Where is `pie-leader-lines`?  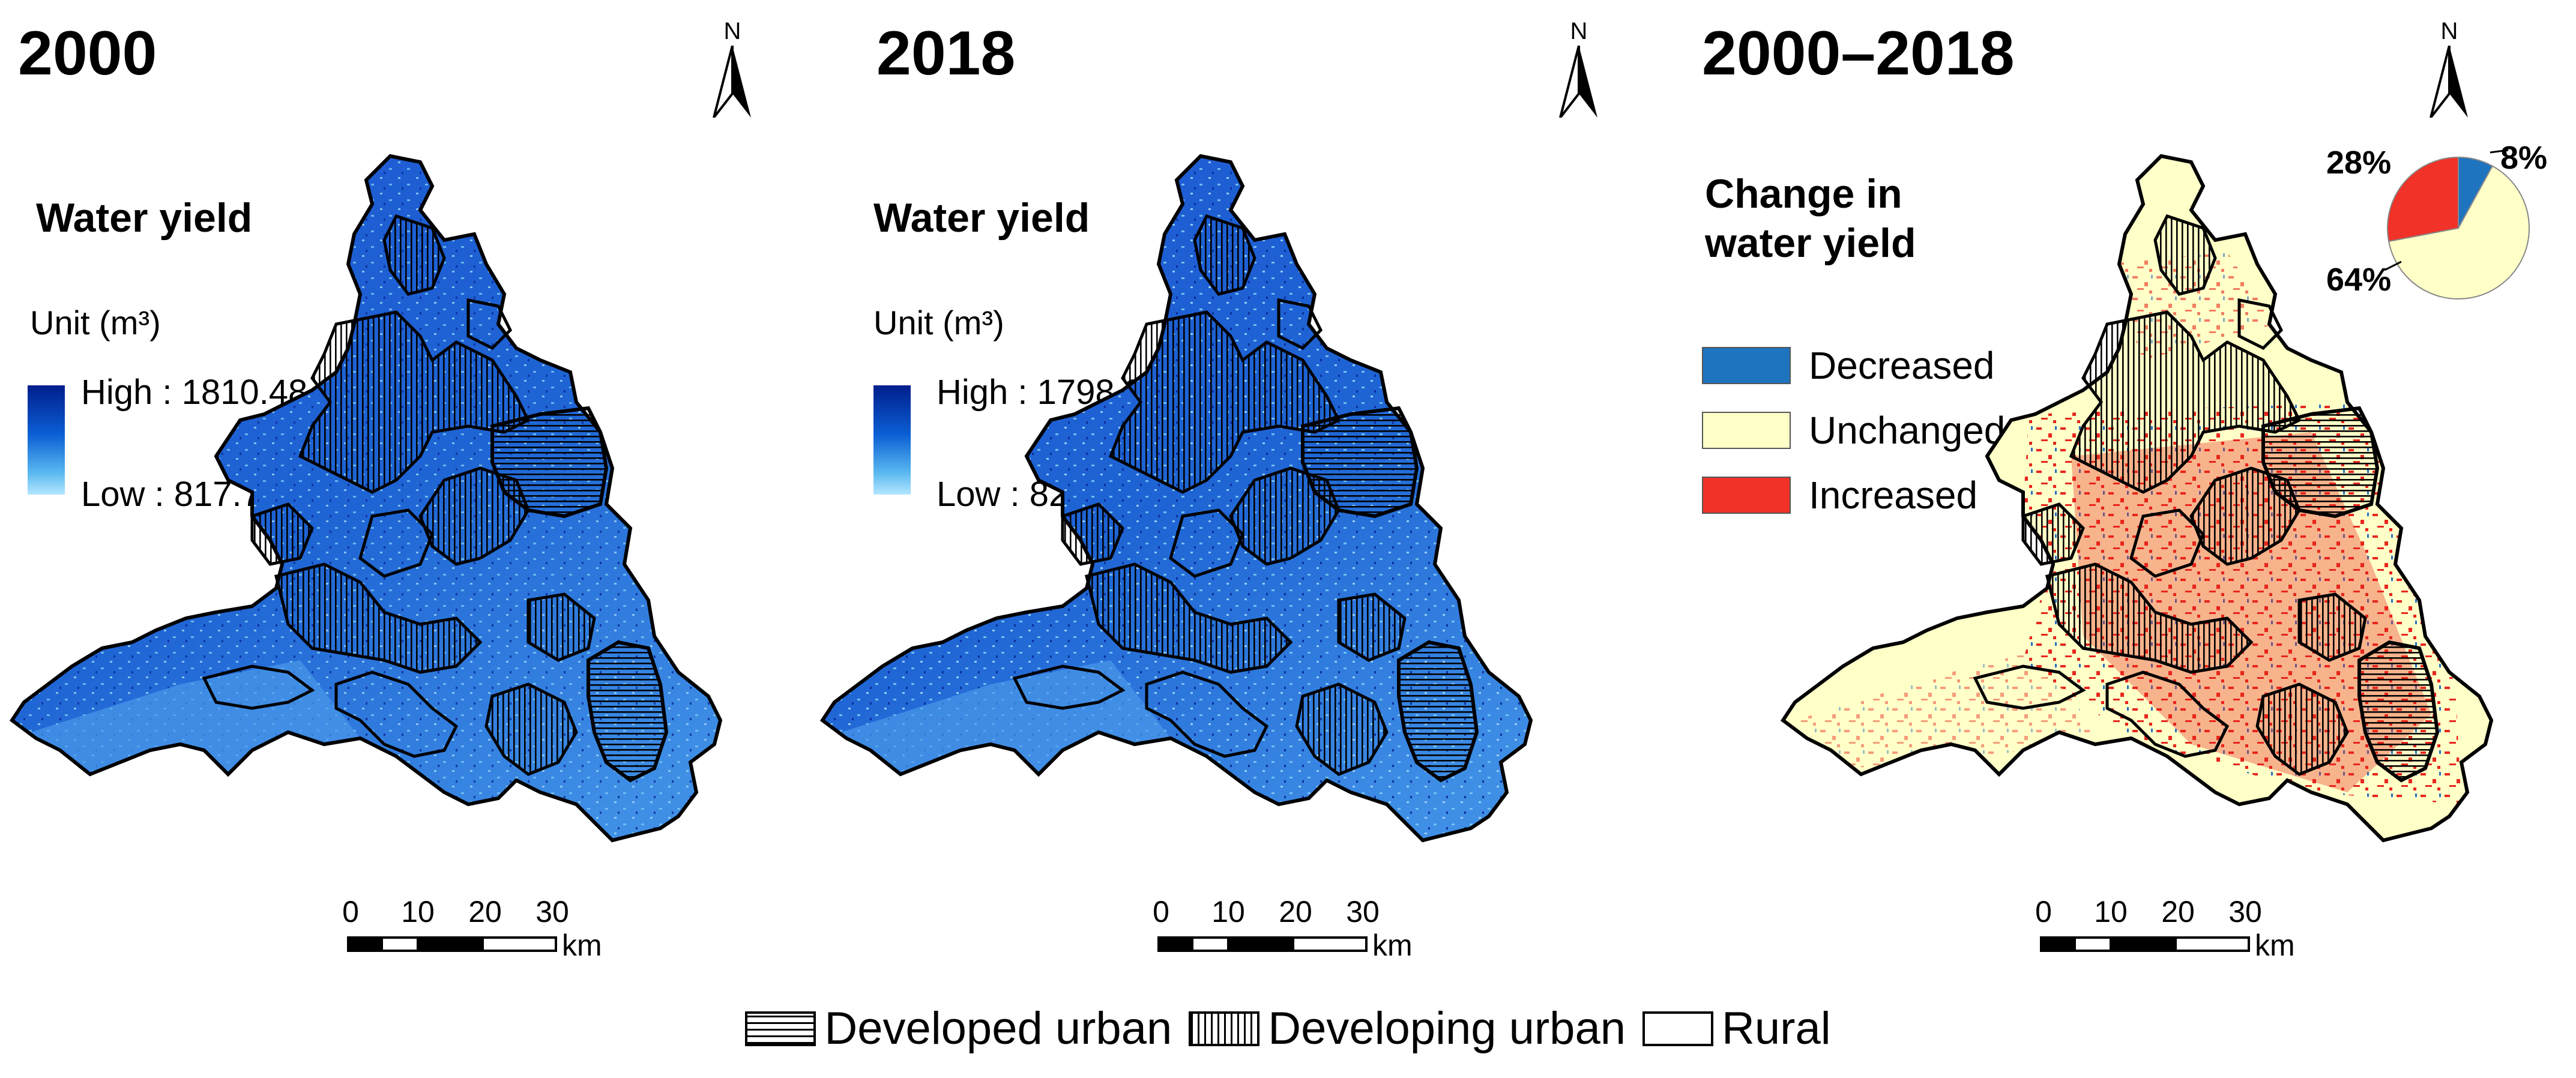 pie-leader-lines is located at coordinates (2446, 210).